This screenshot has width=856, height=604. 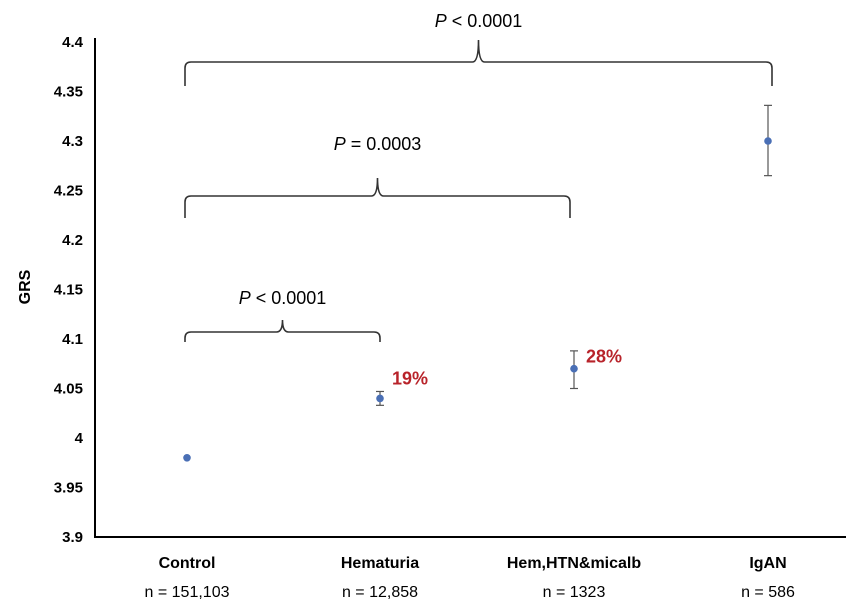 I want to click on p-value-label: P = 0.0003, so click(x=378, y=144).